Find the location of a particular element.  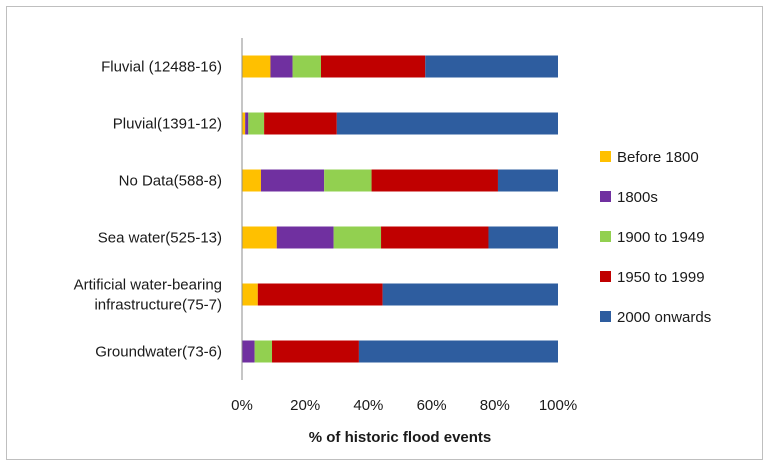

category-label: Sea water(525-13) is located at coordinates (160, 238).